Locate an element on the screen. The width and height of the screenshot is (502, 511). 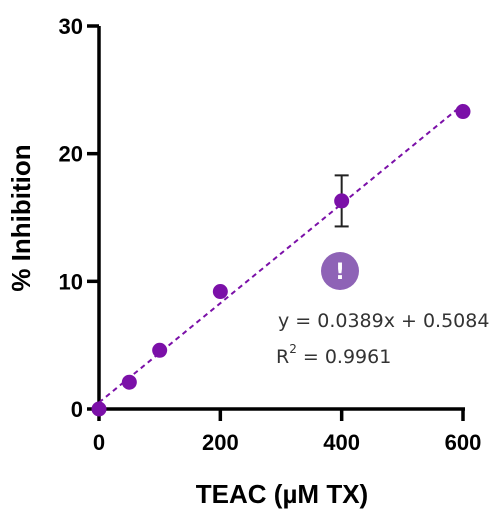
r-squared-prefix: R is located at coordinates (282, 357).